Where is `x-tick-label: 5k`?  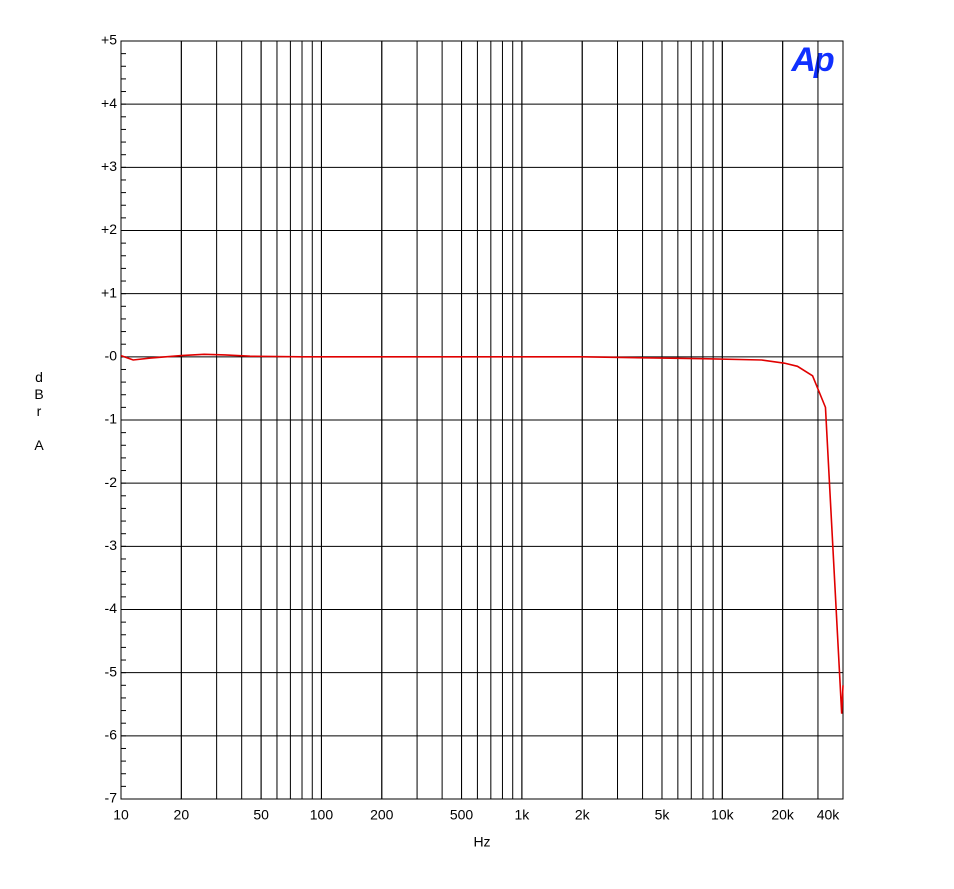 x-tick-label: 5k is located at coordinates (663, 815).